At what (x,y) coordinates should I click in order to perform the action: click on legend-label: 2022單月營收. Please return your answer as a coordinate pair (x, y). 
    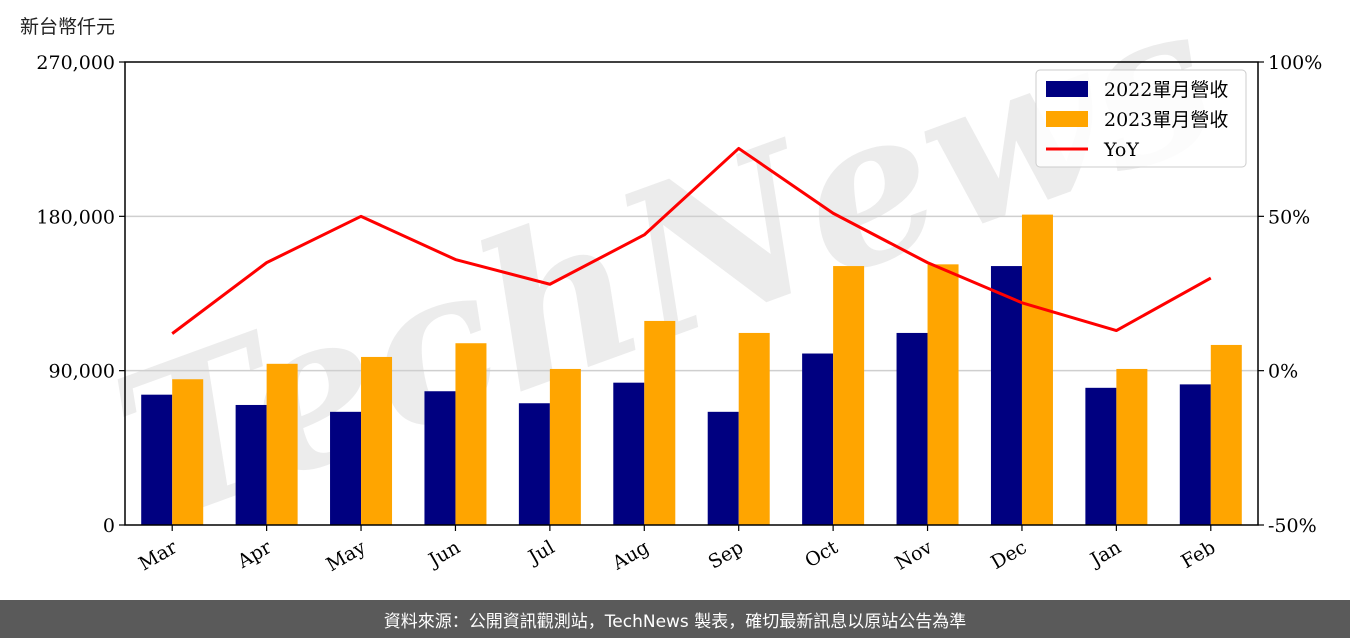
    Looking at the image, I should click on (1166, 90).